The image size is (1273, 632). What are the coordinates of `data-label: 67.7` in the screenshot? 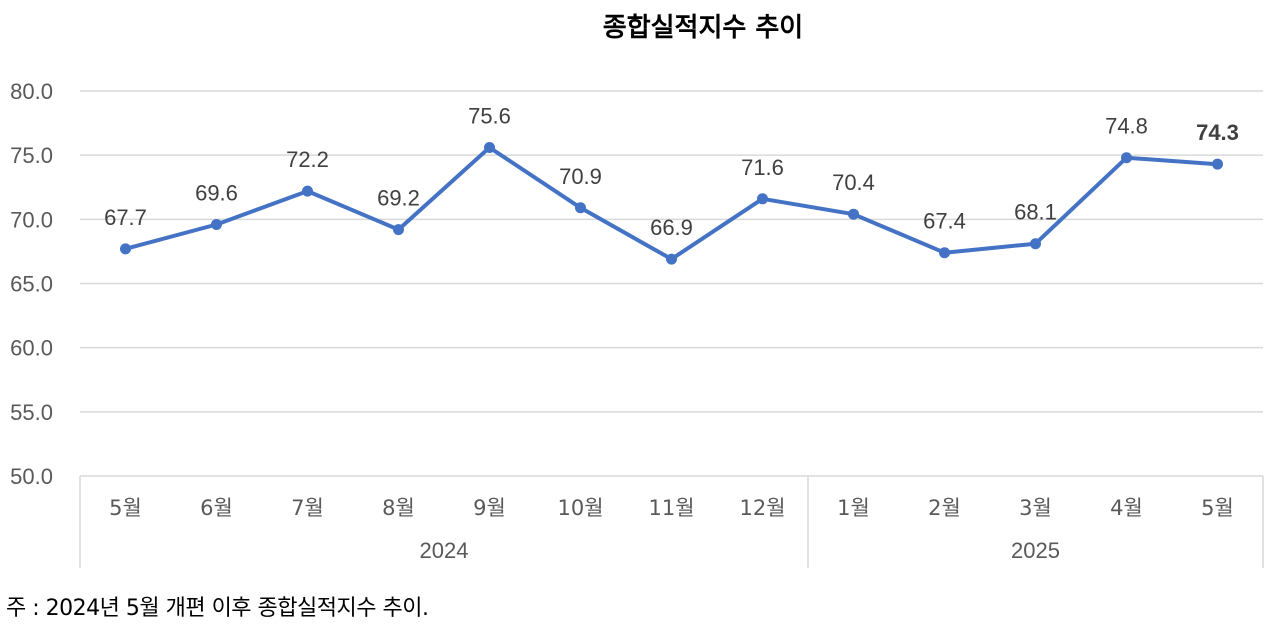 It's located at (125, 217).